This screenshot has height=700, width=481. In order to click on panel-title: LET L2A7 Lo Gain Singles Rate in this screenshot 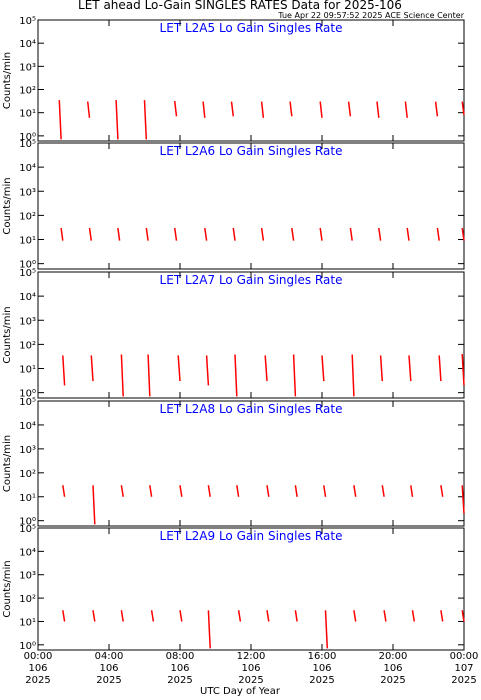, I will do `click(251, 280)`.